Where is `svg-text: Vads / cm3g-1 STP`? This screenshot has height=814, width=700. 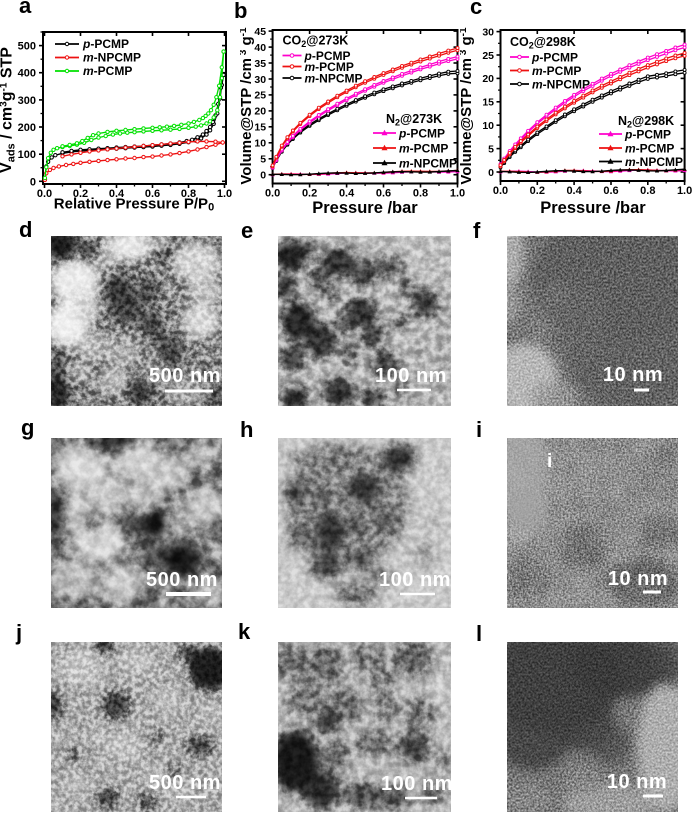 svg-text: Vads / cm3g-1 STP is located at coordinates (9, 110).